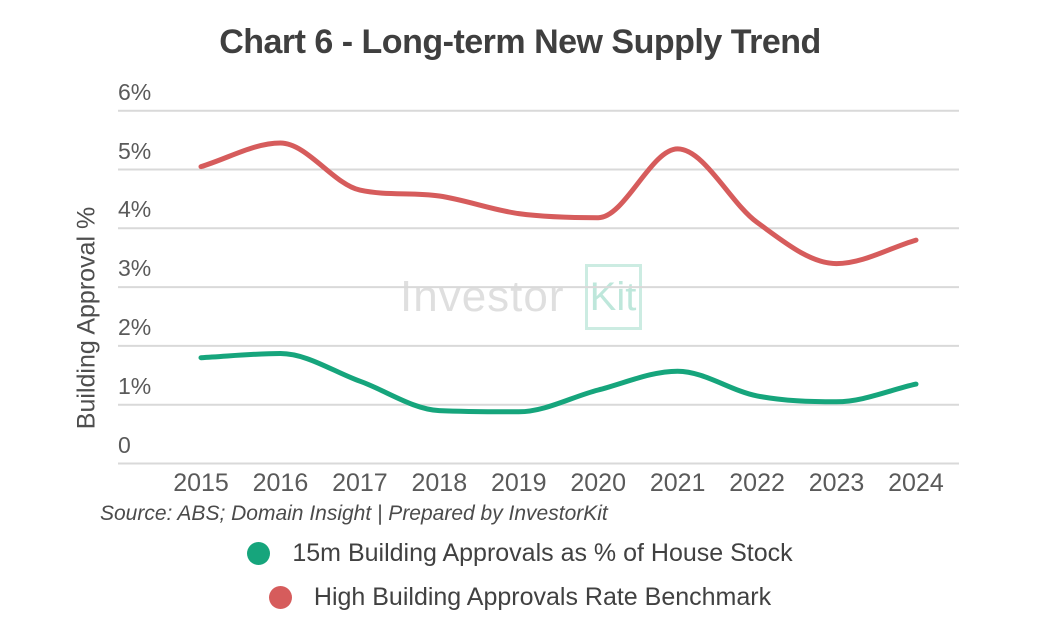 The height and width of the screenshot is (640, 1040). What do you see at coordinates (135, 326) in the screenshot?
I see `y-tick-label: 2%` at bounding box center [135, 326].